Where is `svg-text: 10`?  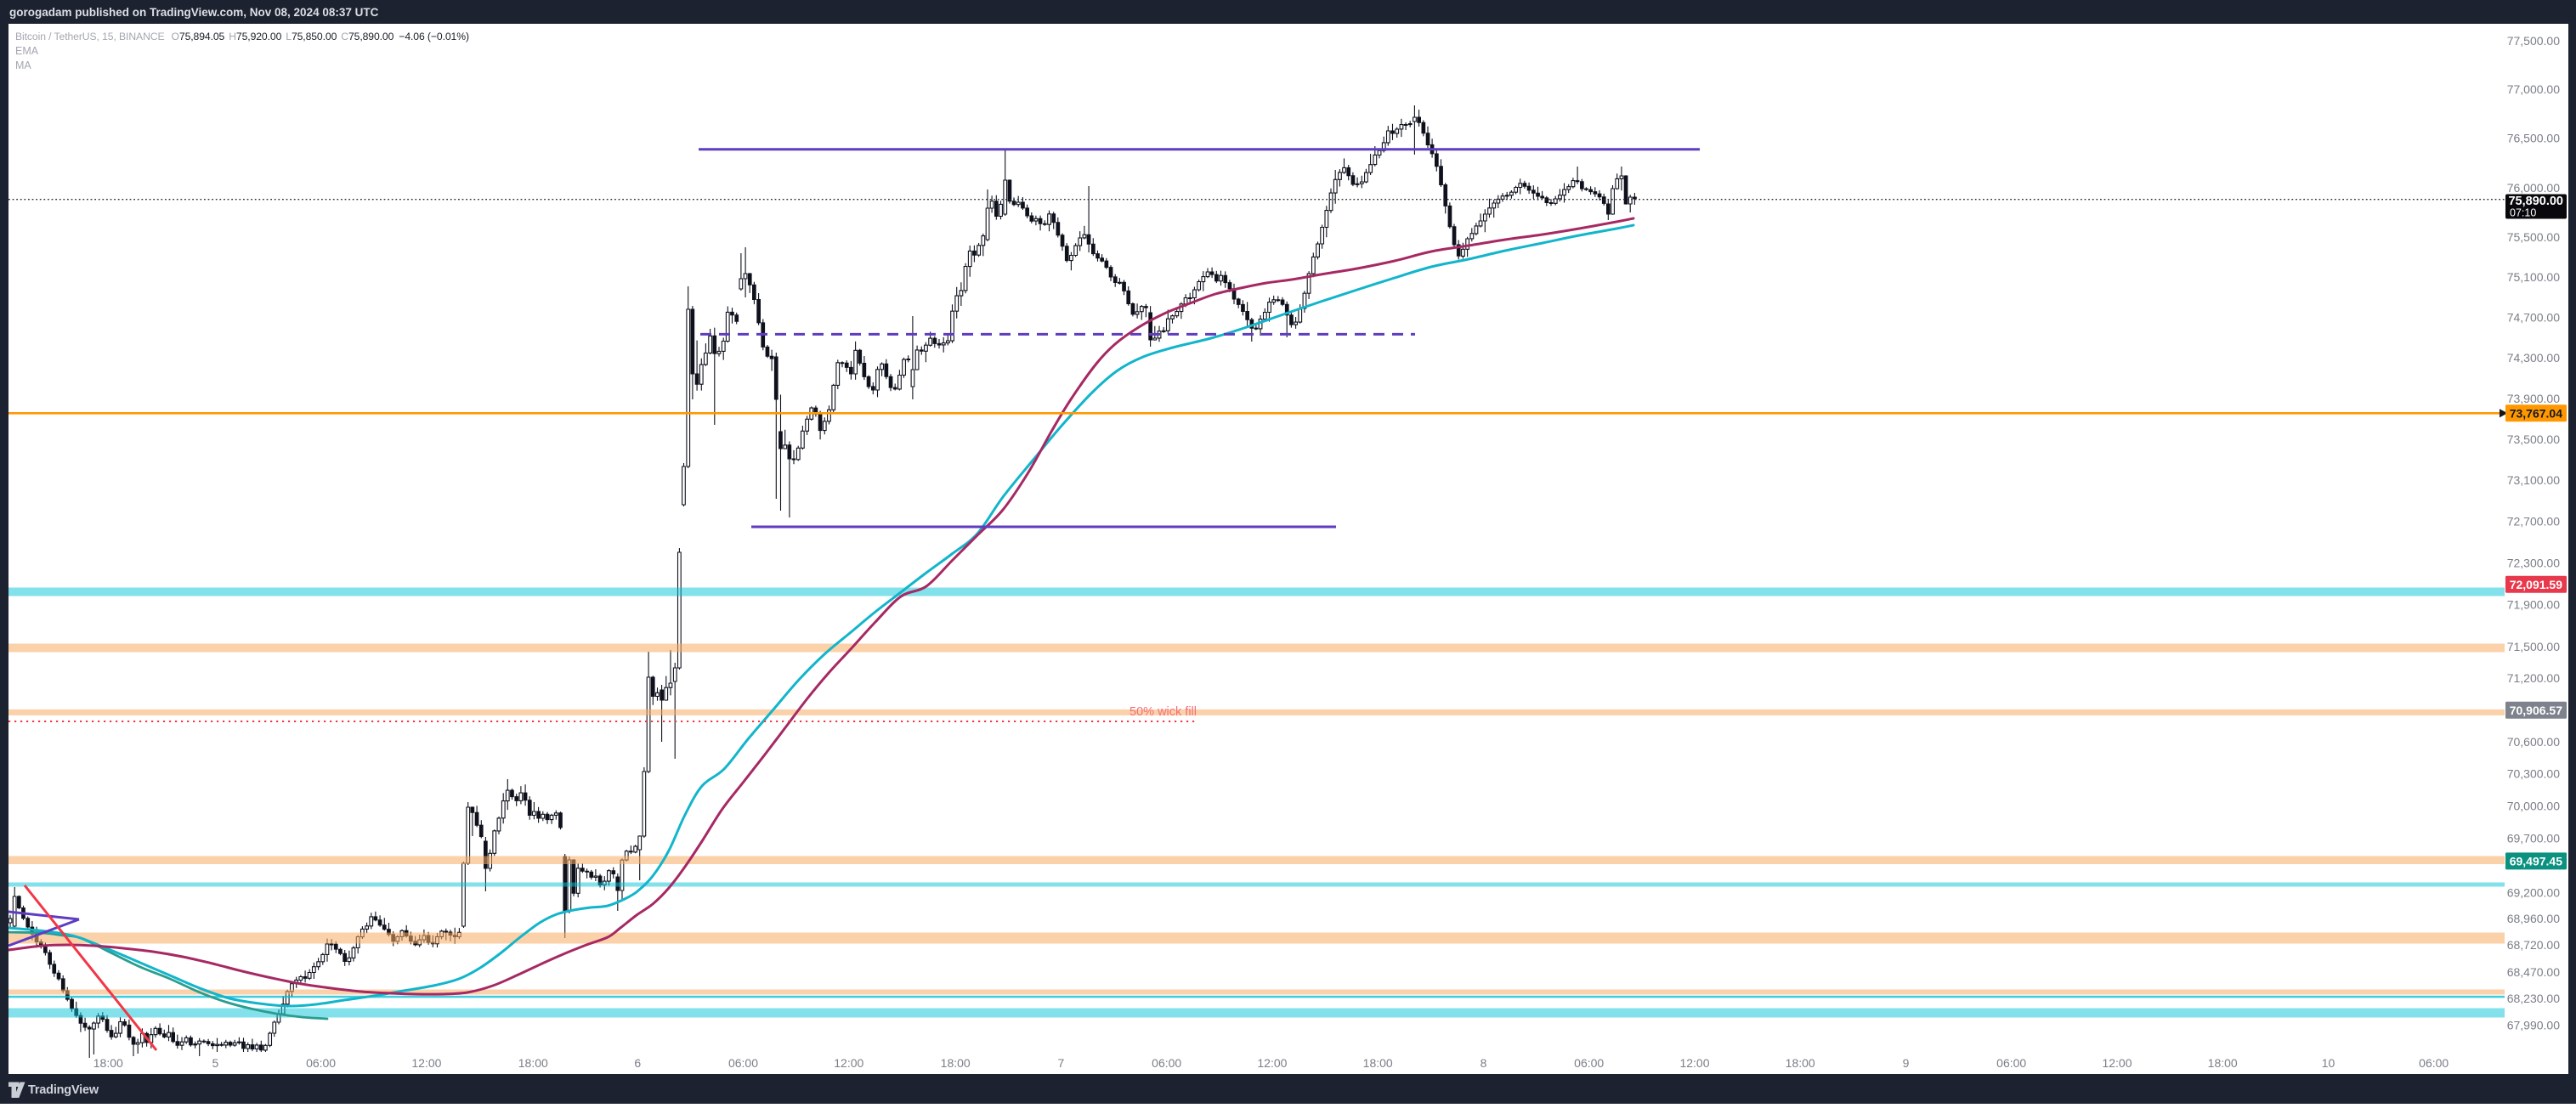
svg-text: 10 is located at coordinates (2328, 1063).